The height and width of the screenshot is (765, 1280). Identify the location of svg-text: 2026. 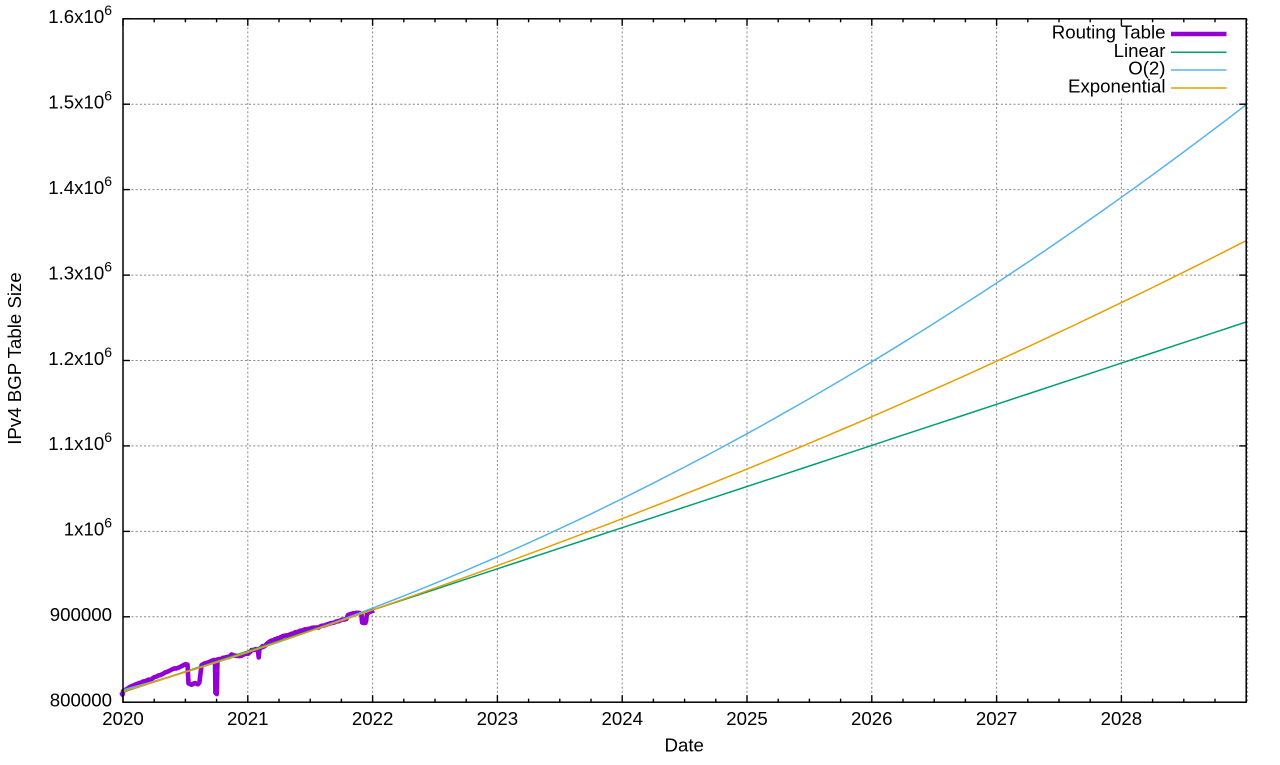
(872, 718).